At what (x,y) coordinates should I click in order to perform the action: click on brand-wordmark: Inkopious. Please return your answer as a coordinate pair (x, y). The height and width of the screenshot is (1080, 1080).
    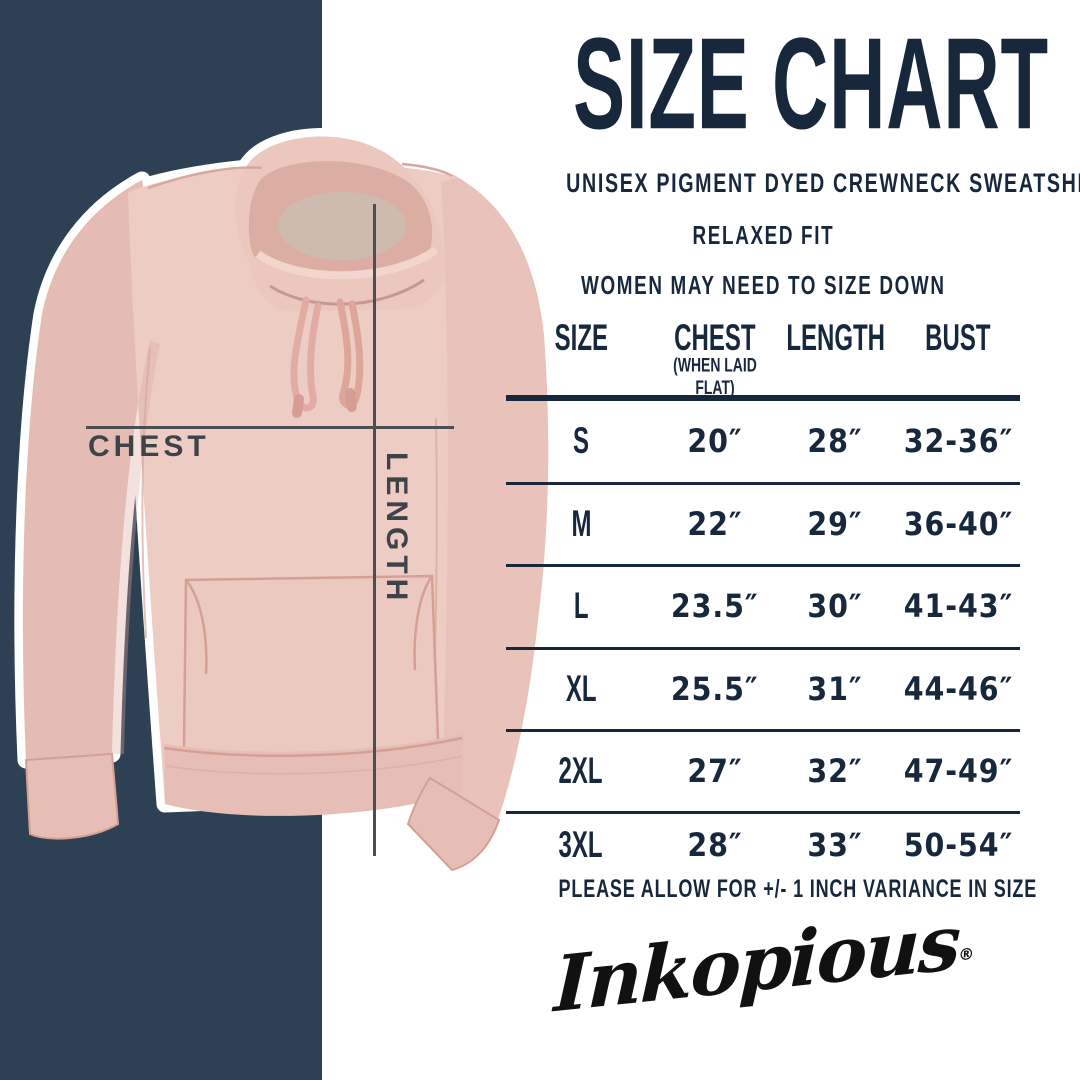
    Looking at the image, I should click on (756, 963).